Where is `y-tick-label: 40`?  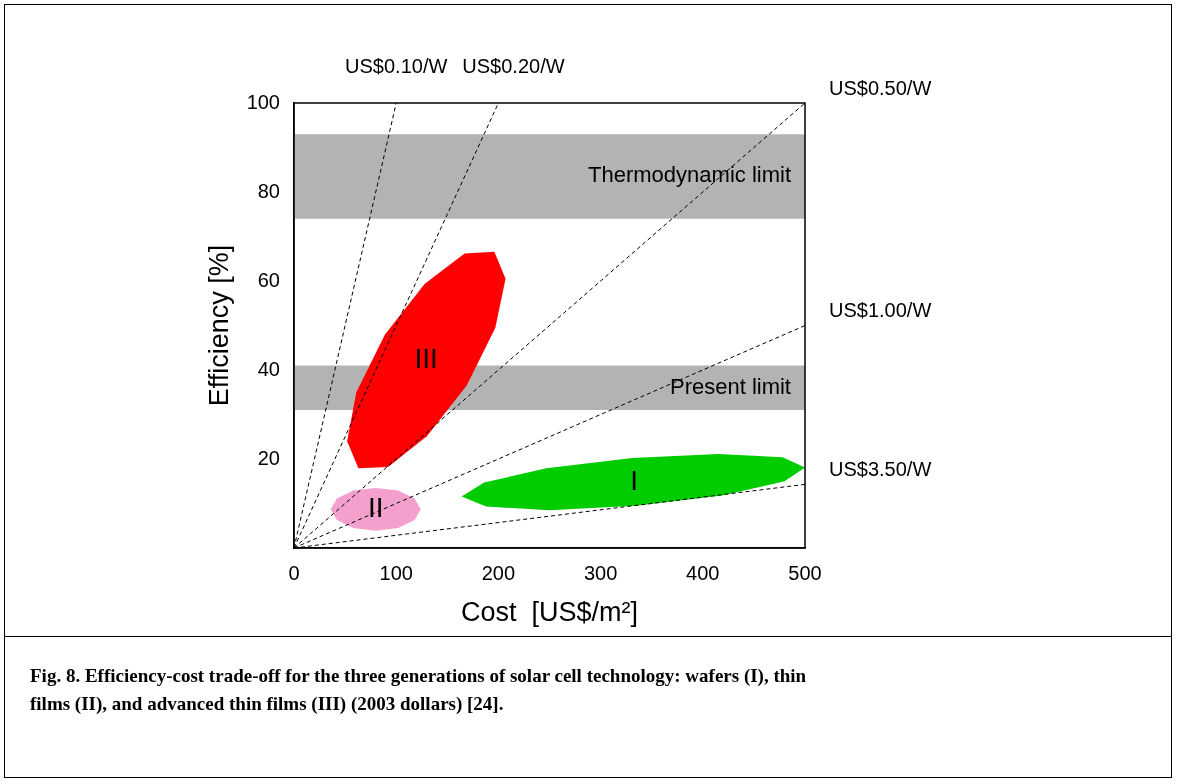
y-tick-label: 40 is located at coordinates (268, 368).